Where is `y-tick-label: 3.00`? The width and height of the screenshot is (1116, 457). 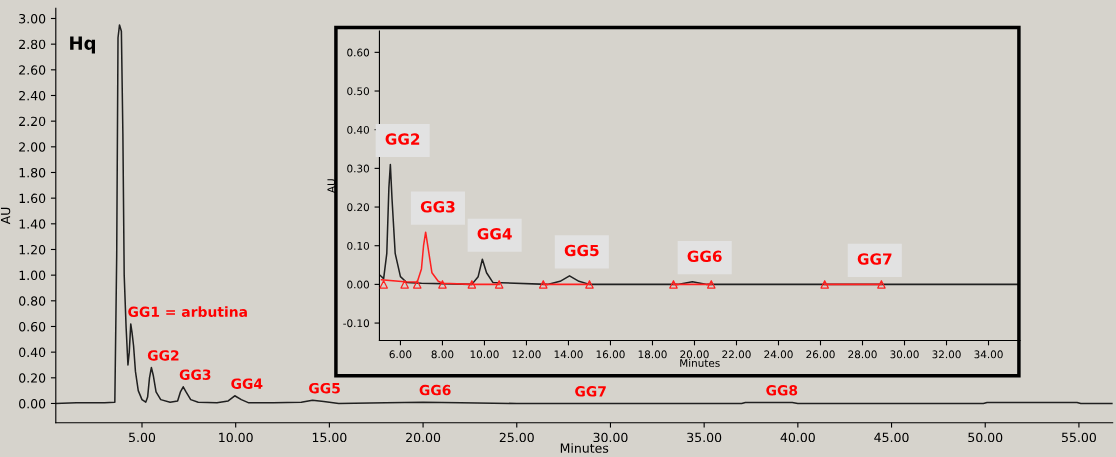
y-tick-label: 3.00 is located at coordinates (32, 18).